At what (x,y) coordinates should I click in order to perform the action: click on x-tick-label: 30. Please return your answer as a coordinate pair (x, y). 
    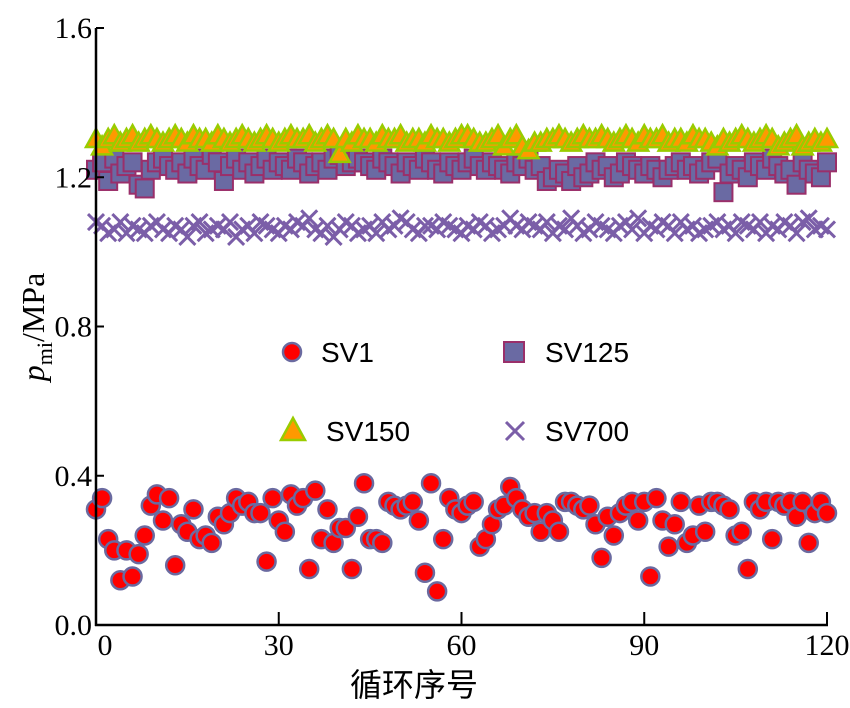
    Looking at the image, I should click on (279, 645).